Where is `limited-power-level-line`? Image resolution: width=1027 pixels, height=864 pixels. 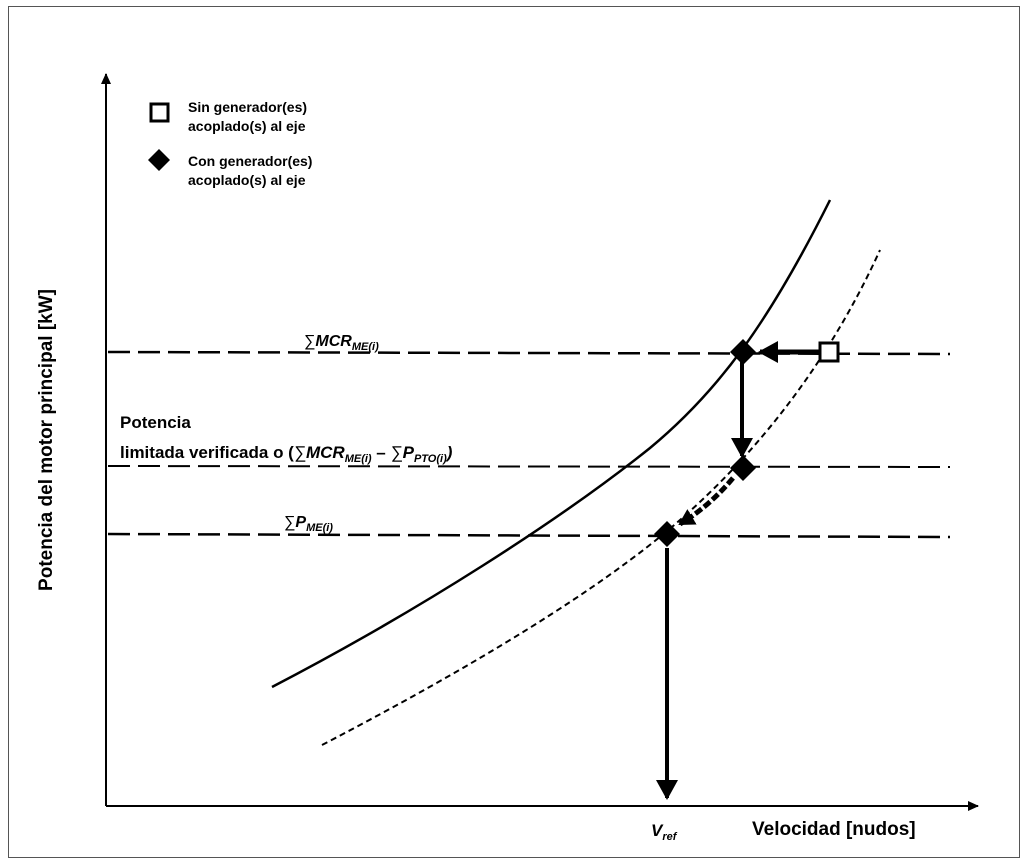
limited-power-level-line is located at coordinates (529, 466).